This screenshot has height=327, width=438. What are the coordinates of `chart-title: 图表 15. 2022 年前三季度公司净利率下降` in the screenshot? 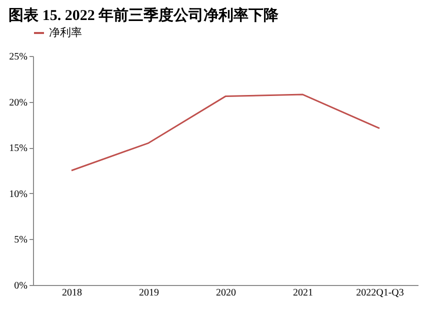 It's located at (144, 15).